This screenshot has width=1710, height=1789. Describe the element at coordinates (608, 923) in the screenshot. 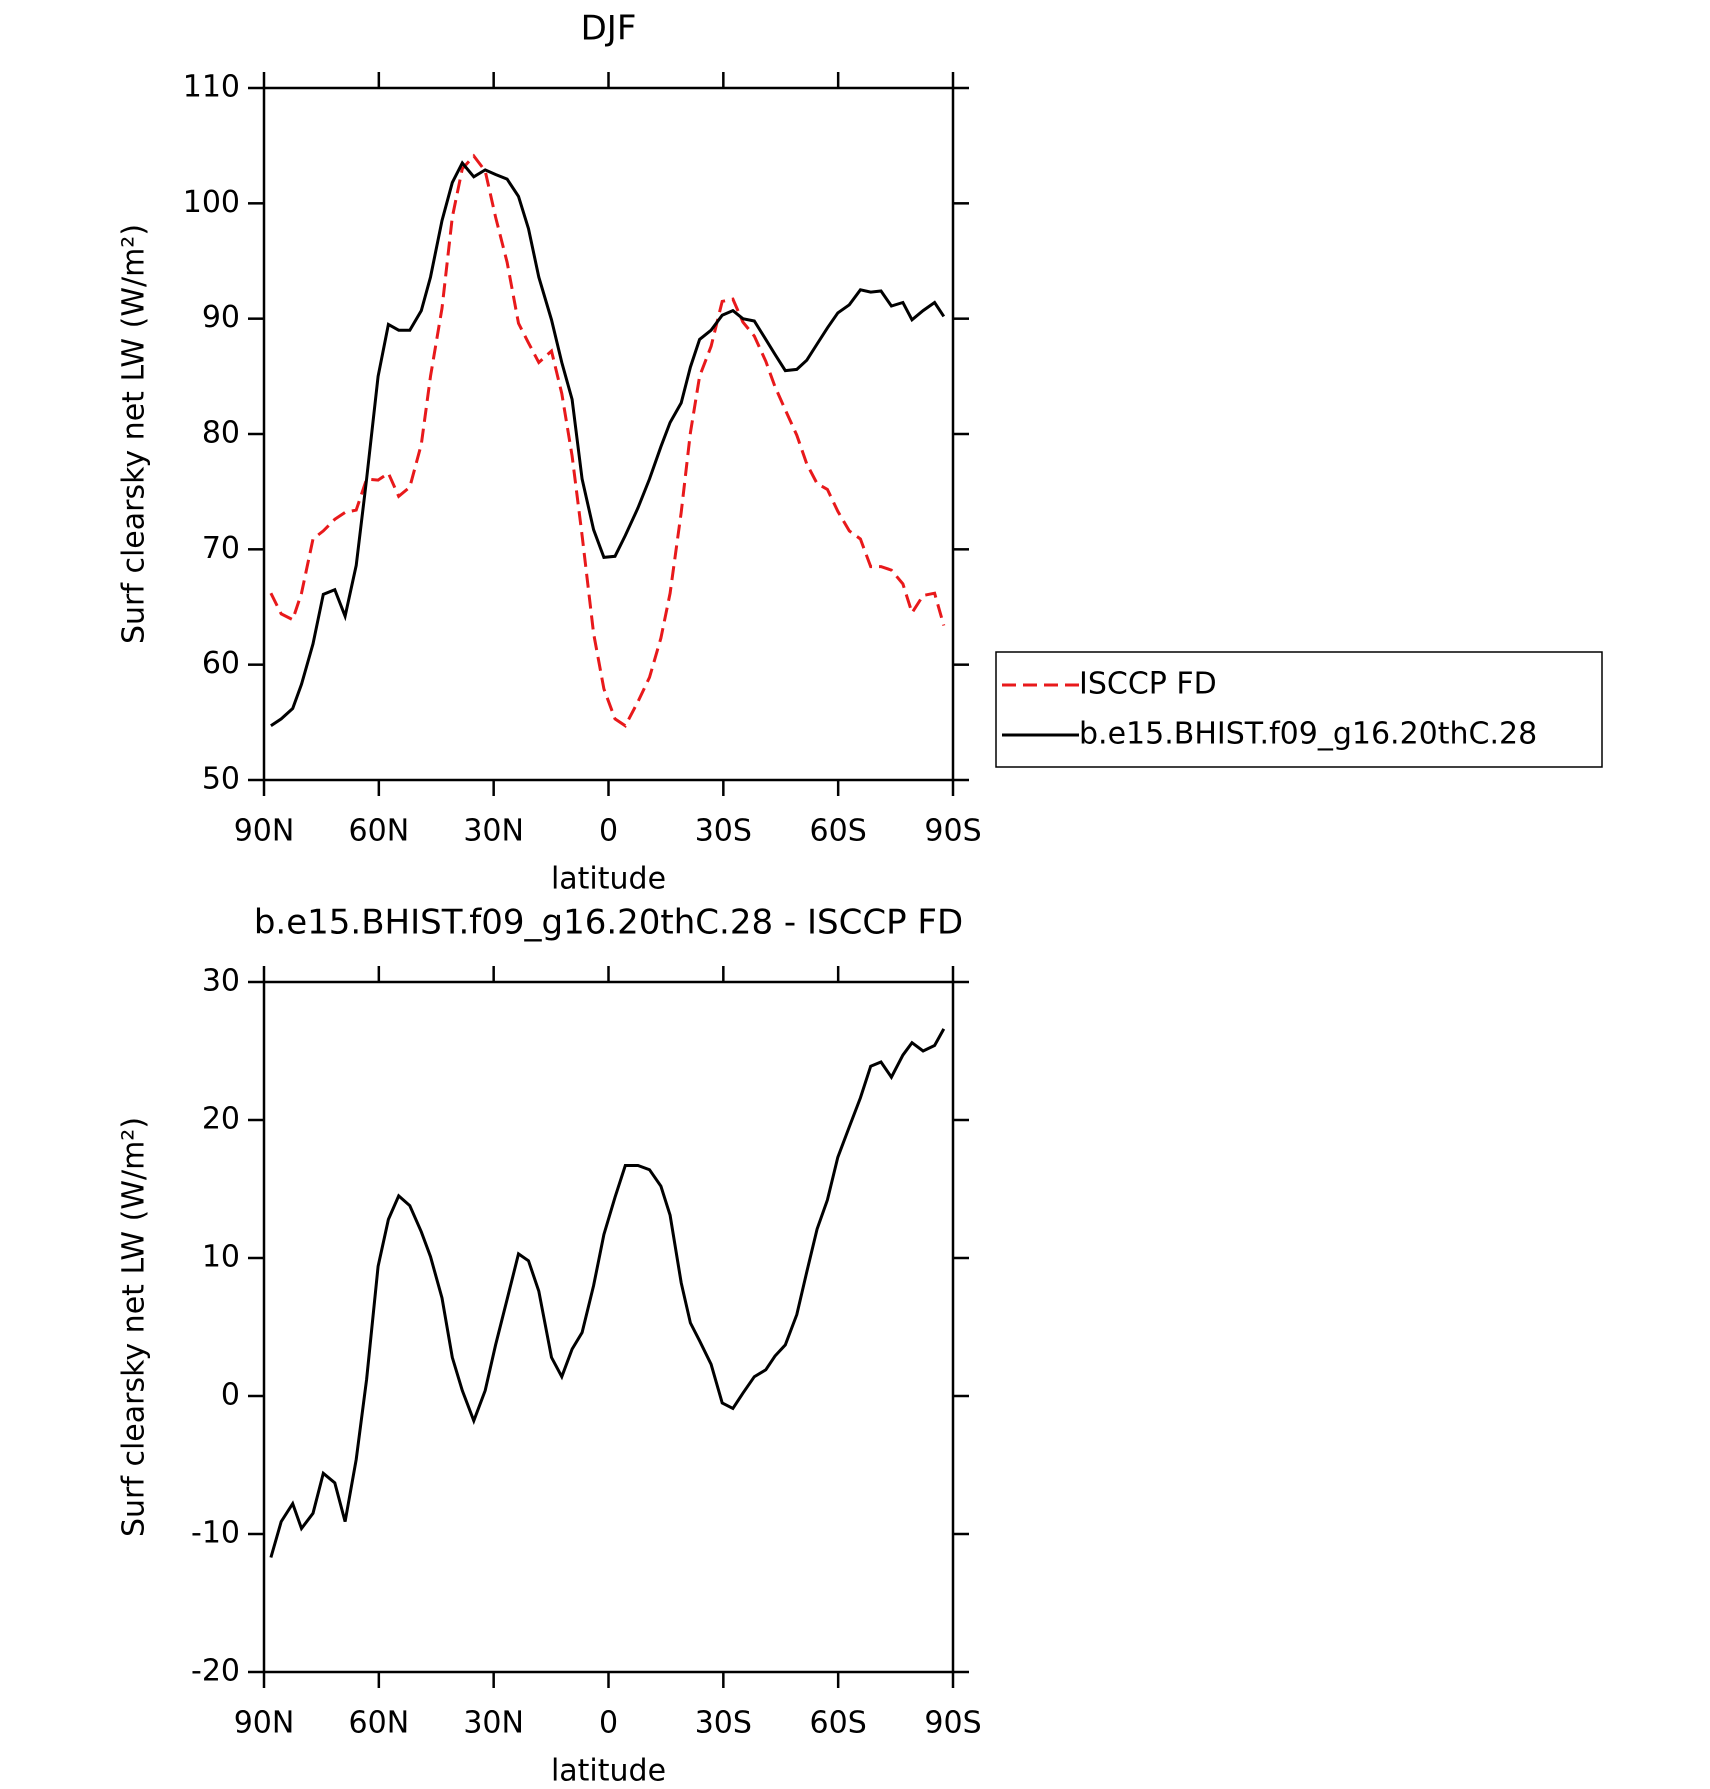

I see `chart-title: b.e15.BHIST.f09_g16.20thC.28 - ISCCP FD` at that location.